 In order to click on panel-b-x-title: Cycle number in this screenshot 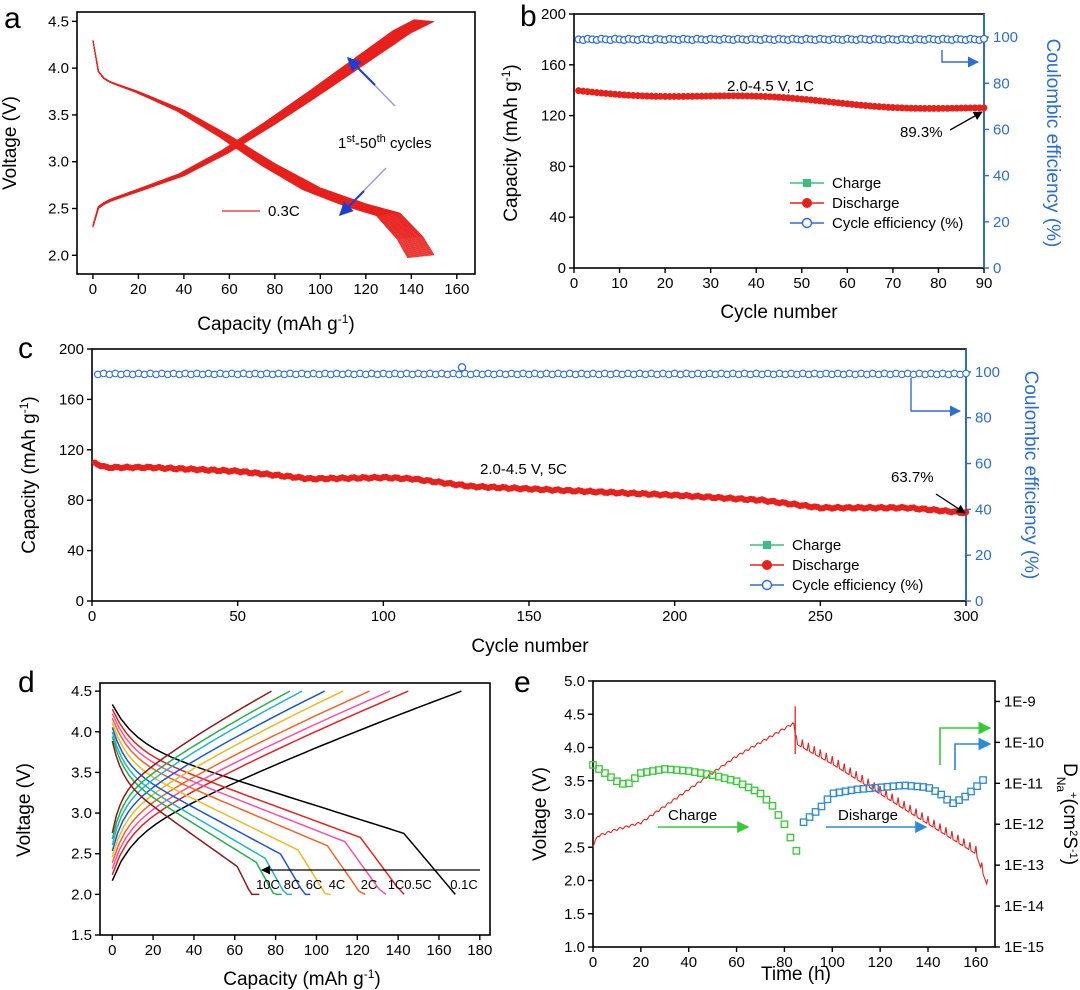, I will do `click(779, 312)`.